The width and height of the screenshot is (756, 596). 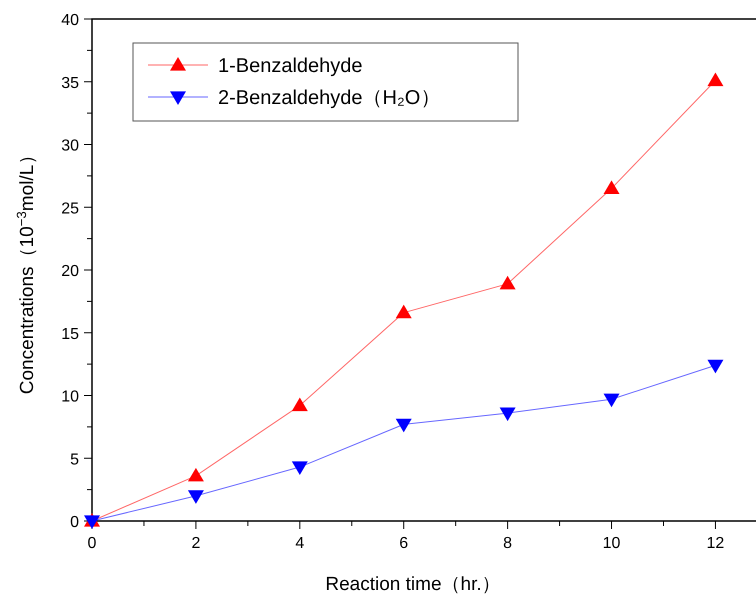 What do you see at coordinates (70, 146) in the screenshot?
I see `y-tick-label: 30` at bounding box center [70, 146].